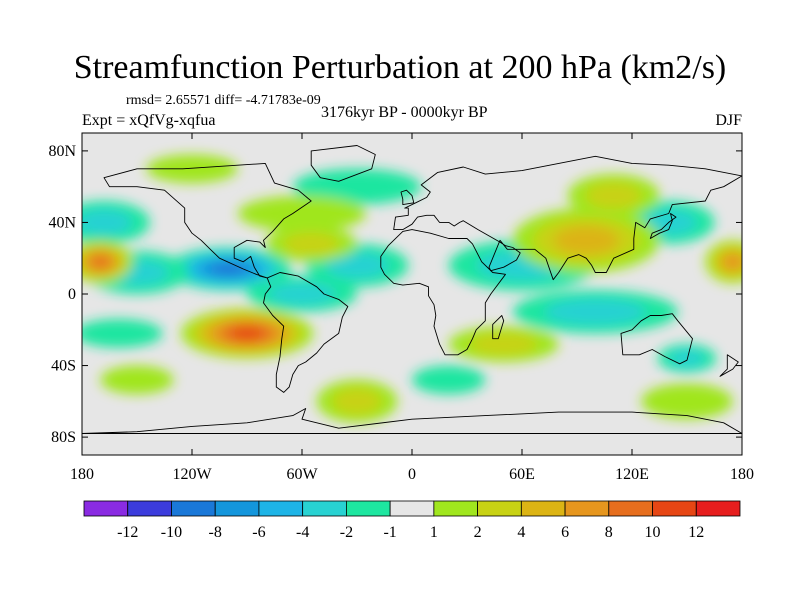  What do you see at coordinates (407, 197) in the screenshot?
I see `coastline-great-britain` at bounding box center [407, 197].